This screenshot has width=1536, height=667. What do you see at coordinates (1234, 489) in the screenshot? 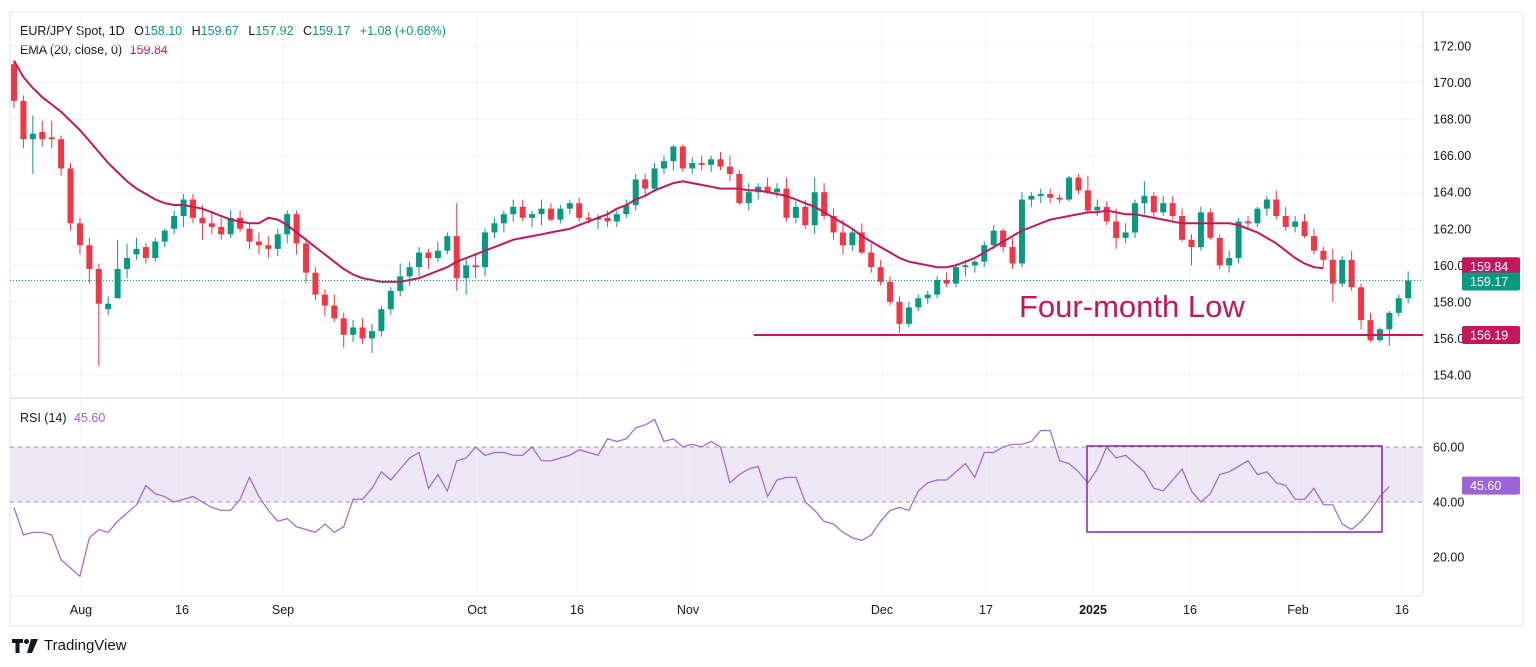
I see `rsi-highlight-box` at bounding box center [1234, 489].